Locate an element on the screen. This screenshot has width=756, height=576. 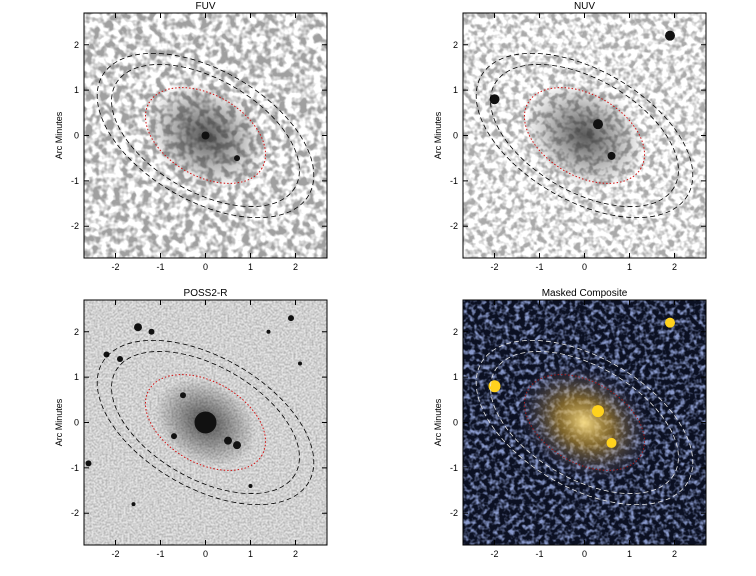
panel-title: POSS2-R is located at coordinates (206, 293).